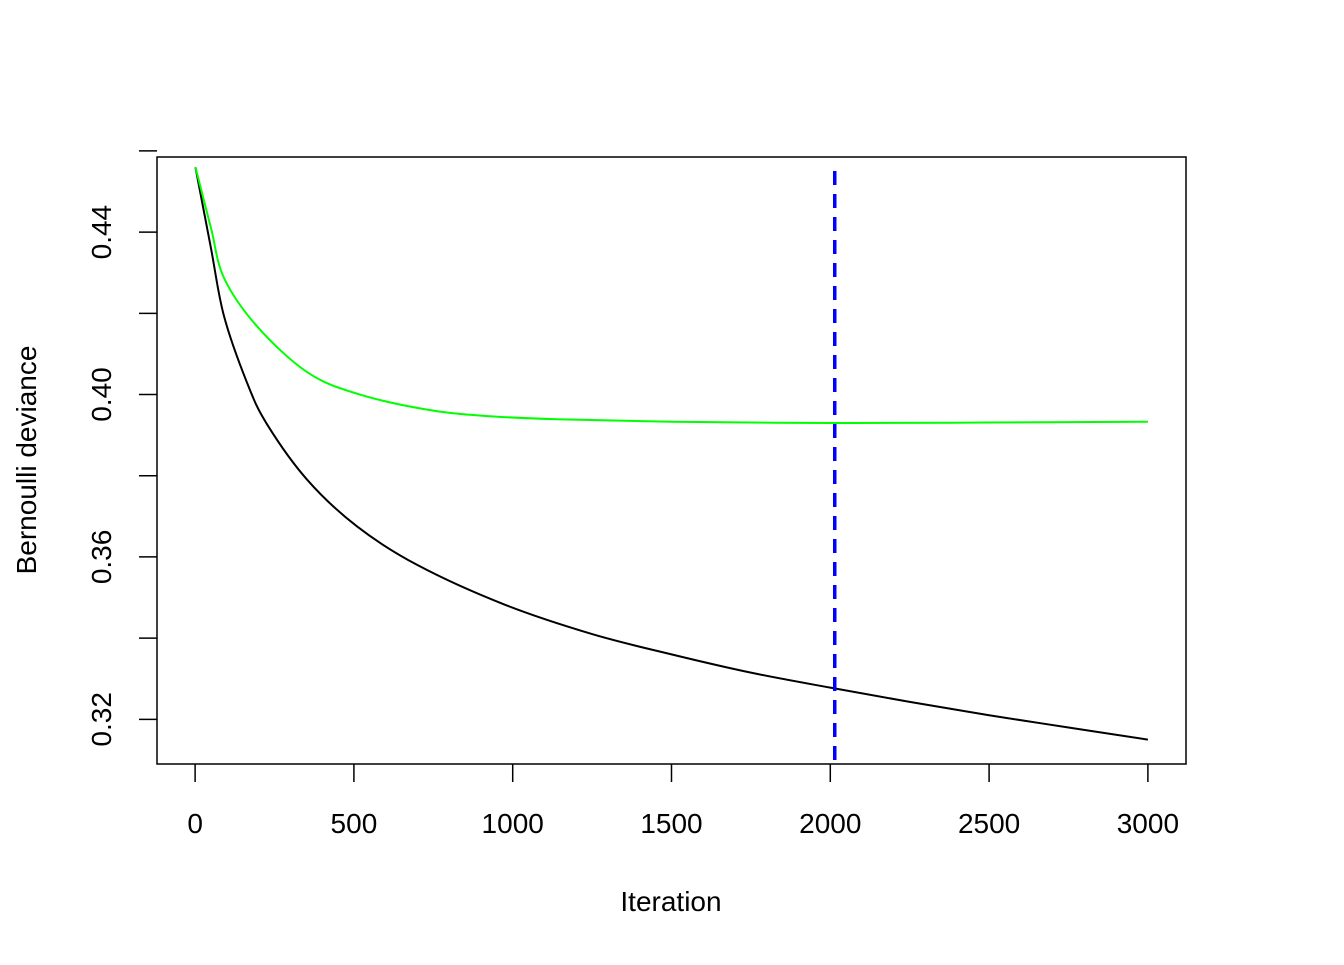 This screenshot has width=1344, height=965. I want to click on x-tick-label: 2000, so click(830, 823).